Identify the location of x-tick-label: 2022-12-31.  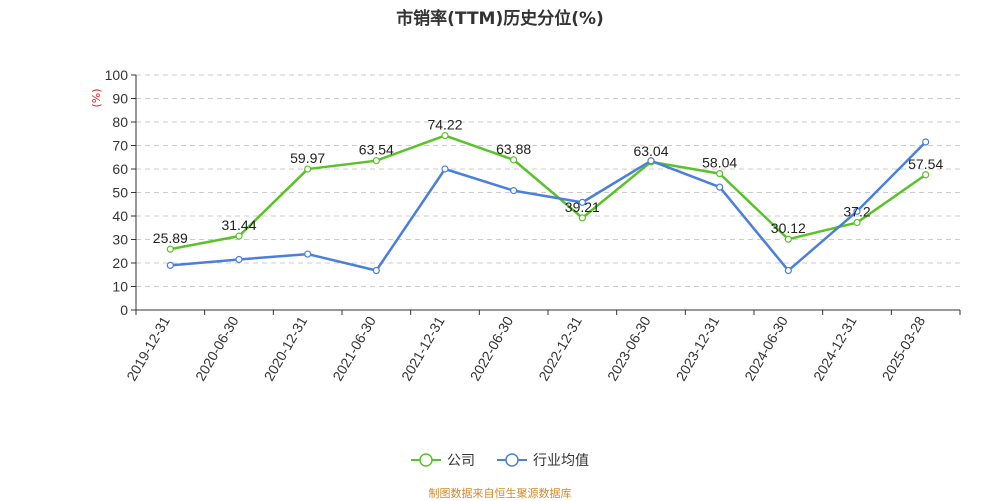
(560, 348).